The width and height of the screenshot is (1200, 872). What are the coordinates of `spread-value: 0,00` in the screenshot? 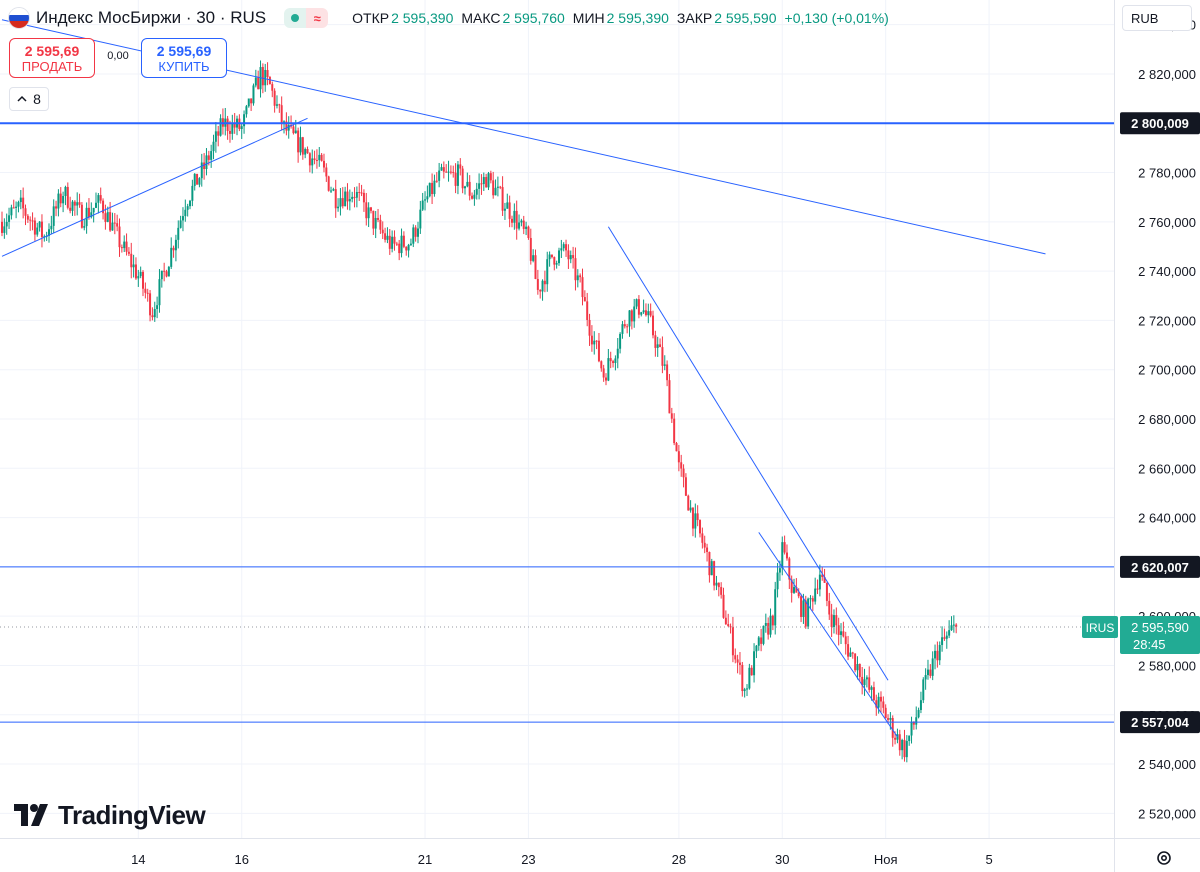 It's located at (118, 56).